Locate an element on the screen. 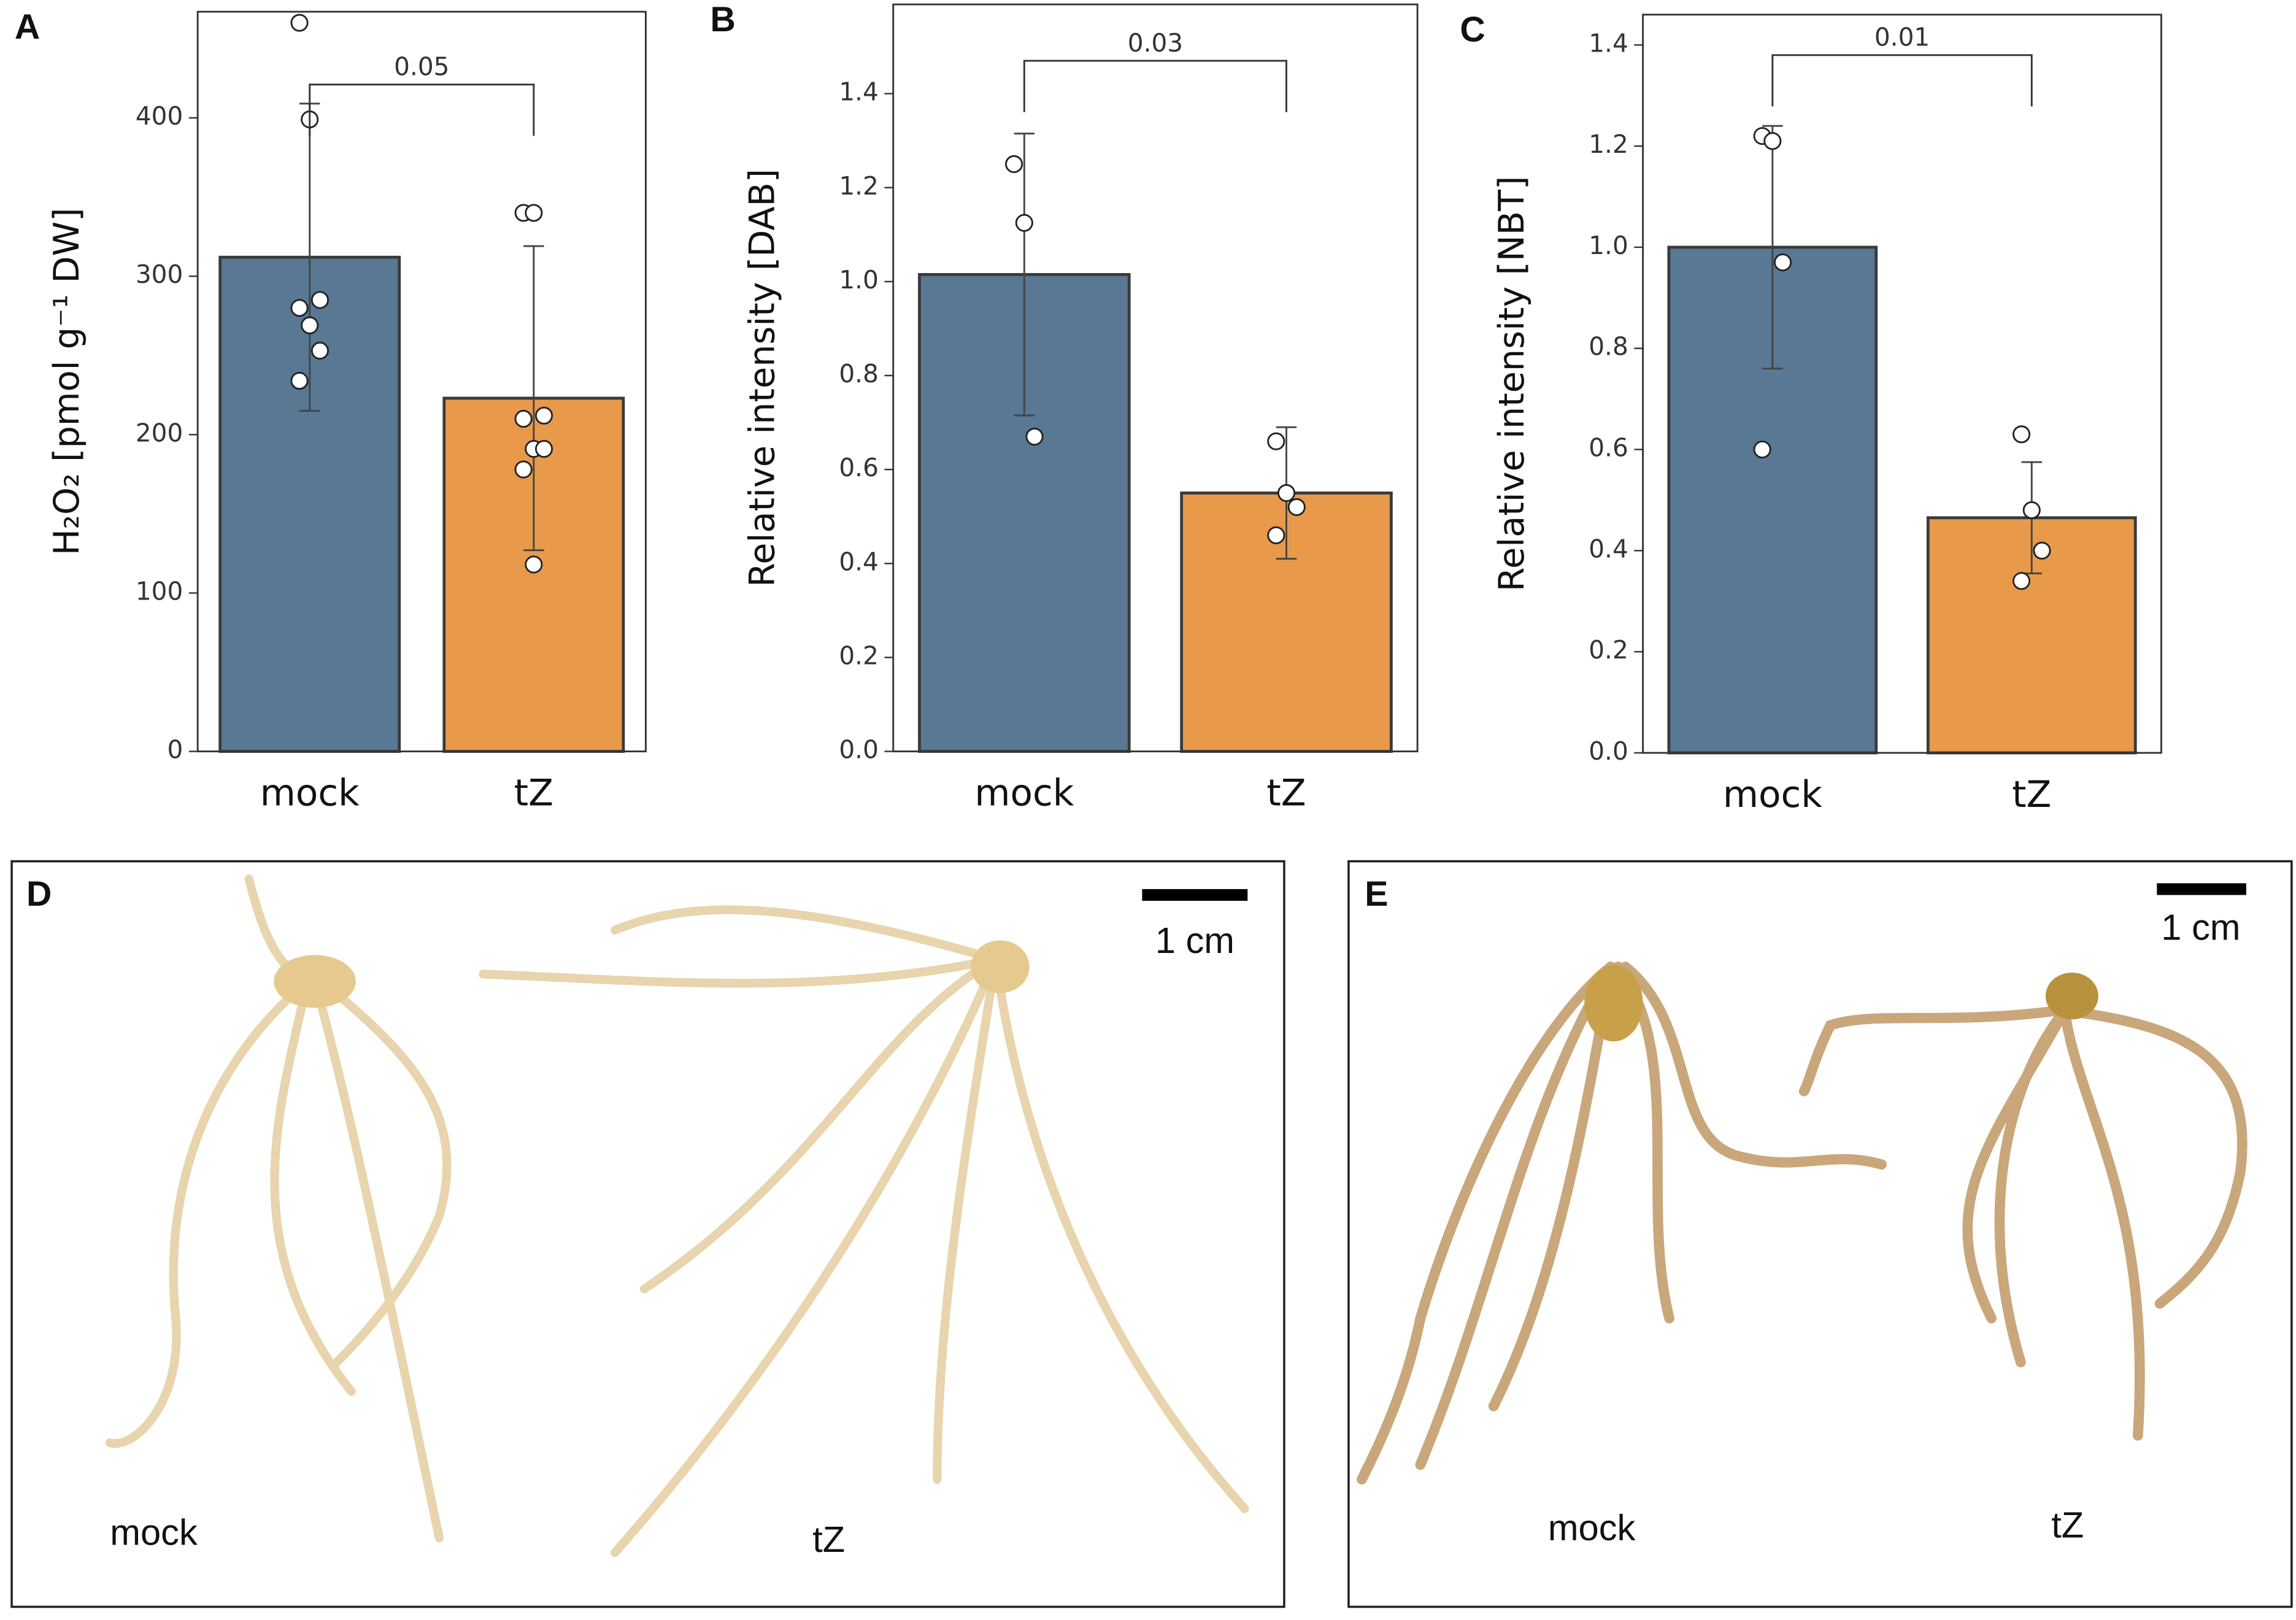 This screenshot has height=1620, width=2296. panel-label: D is located at coordinates (39, 894).